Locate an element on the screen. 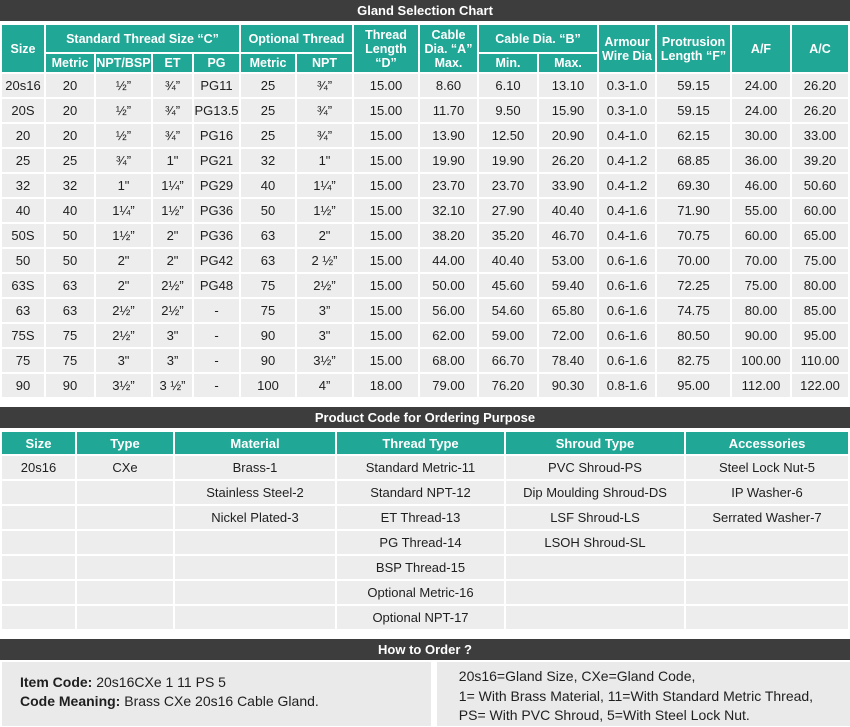  table-cell: 44.00 is located at coordinates (448, 260).